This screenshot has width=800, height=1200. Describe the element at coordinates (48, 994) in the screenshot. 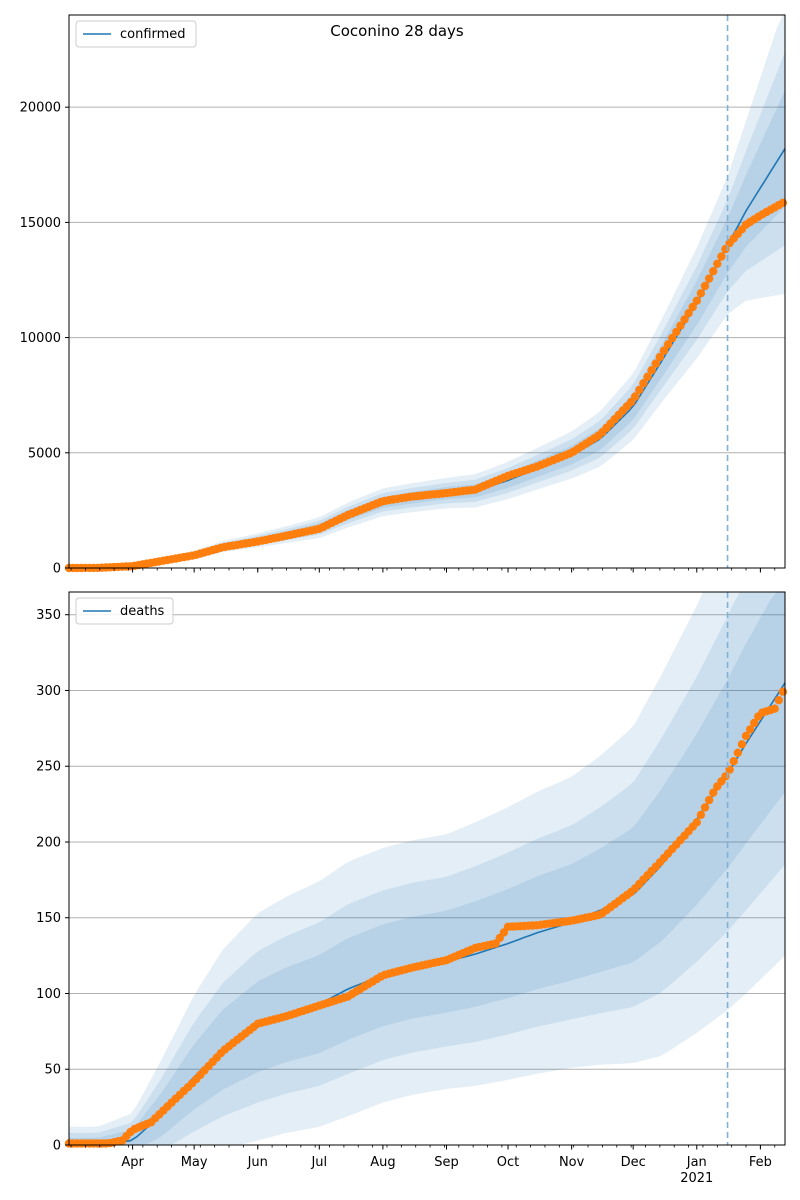

I see `deaths-y-tick-label: 100` at that location.